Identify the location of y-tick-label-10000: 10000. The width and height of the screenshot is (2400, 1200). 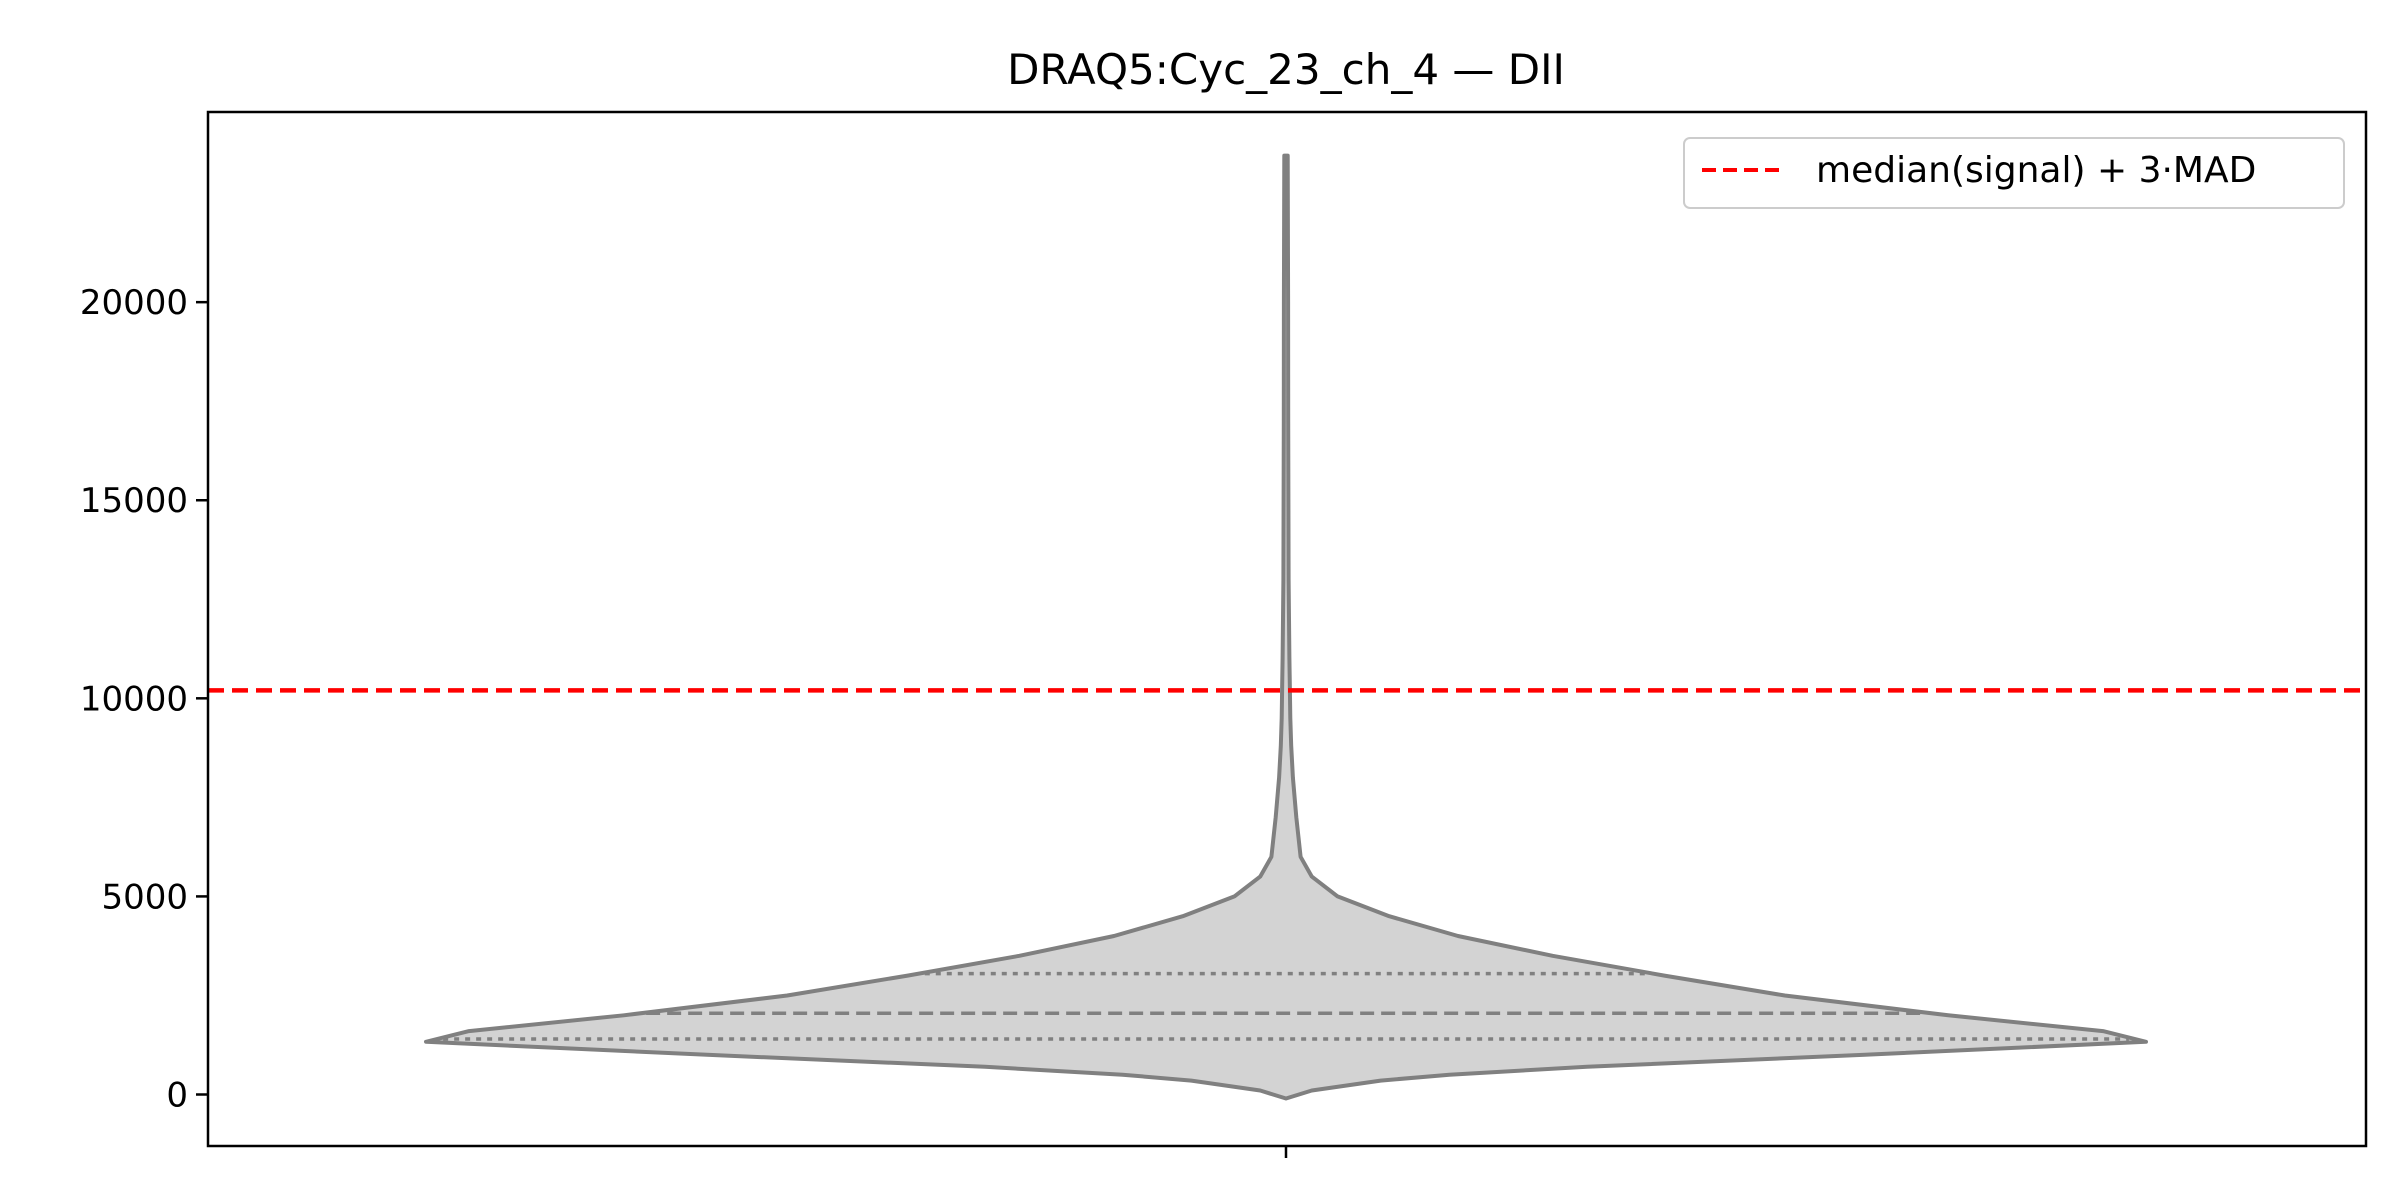
(134, 699).